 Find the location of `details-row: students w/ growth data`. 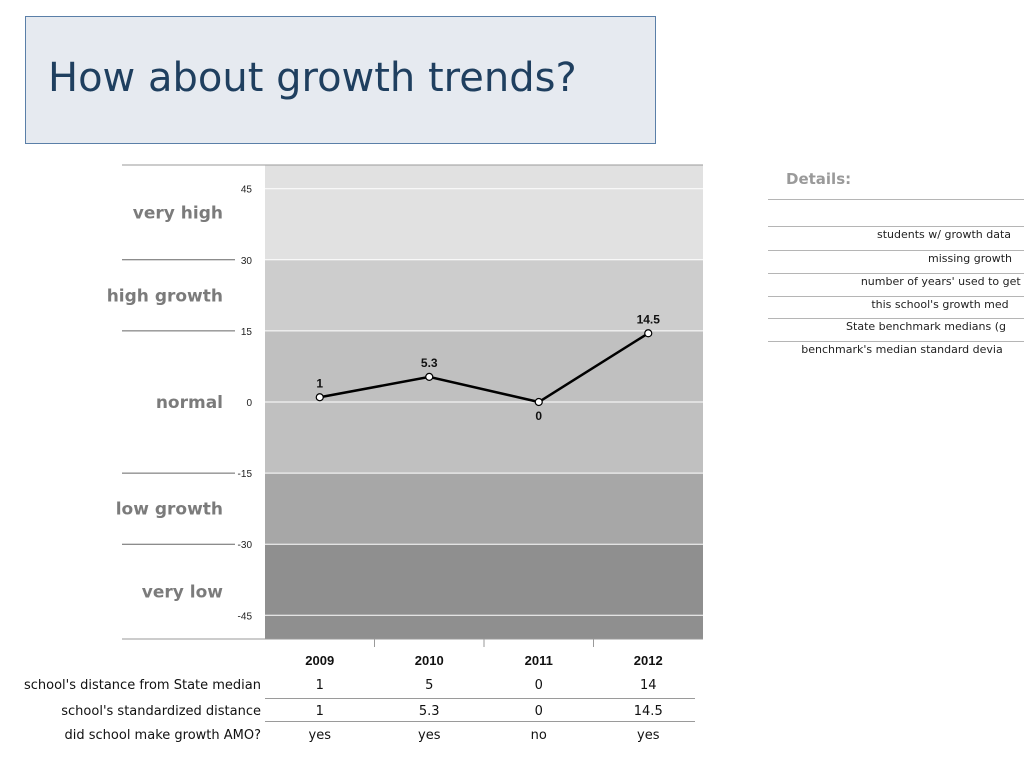

details-row: students w/ growth data is located at coordinates (896, 235).